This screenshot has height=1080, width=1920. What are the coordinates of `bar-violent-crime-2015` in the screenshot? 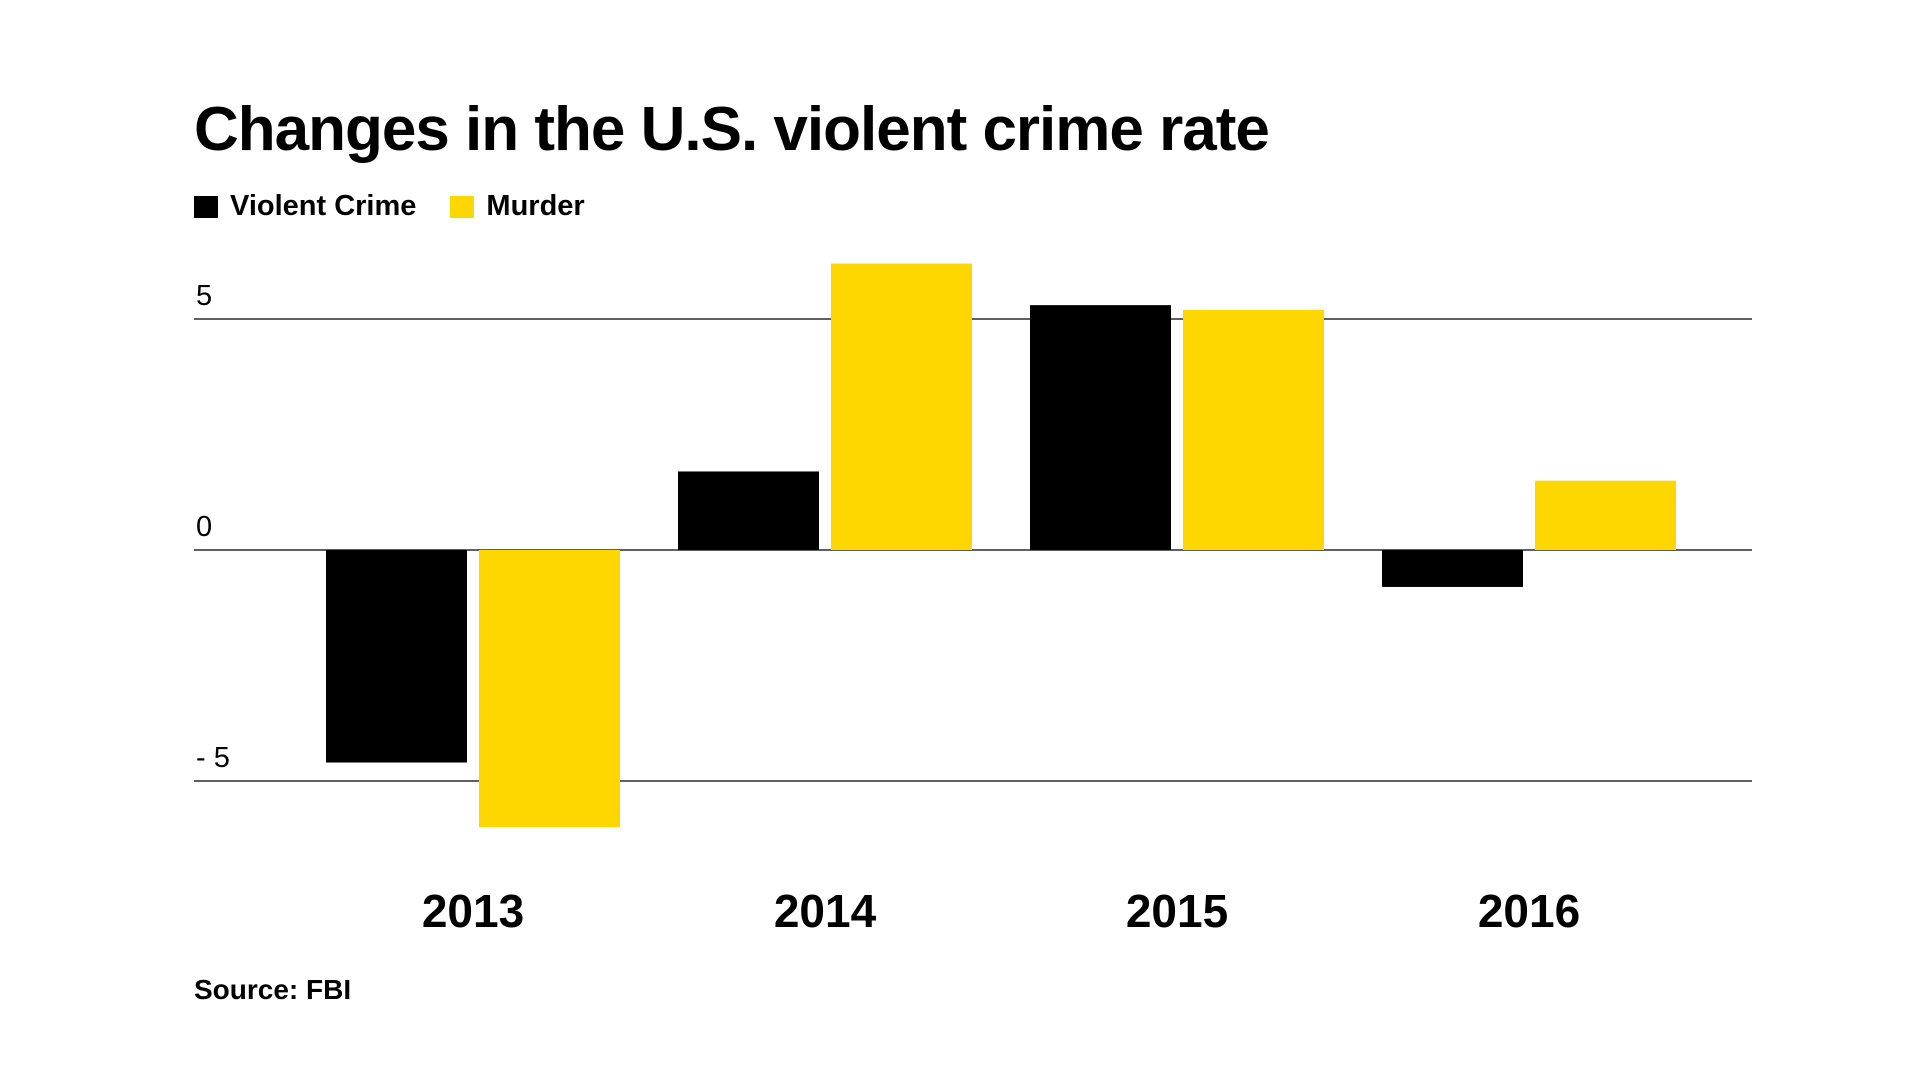 It's located at (1100, 427).